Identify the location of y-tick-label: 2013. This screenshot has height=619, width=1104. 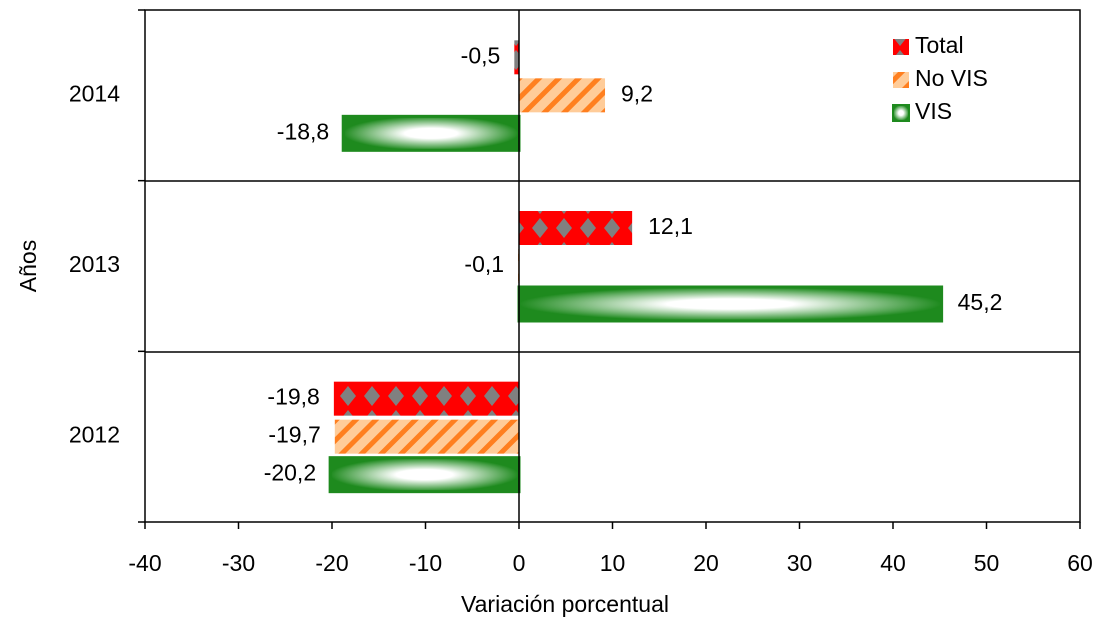
(94, 264).